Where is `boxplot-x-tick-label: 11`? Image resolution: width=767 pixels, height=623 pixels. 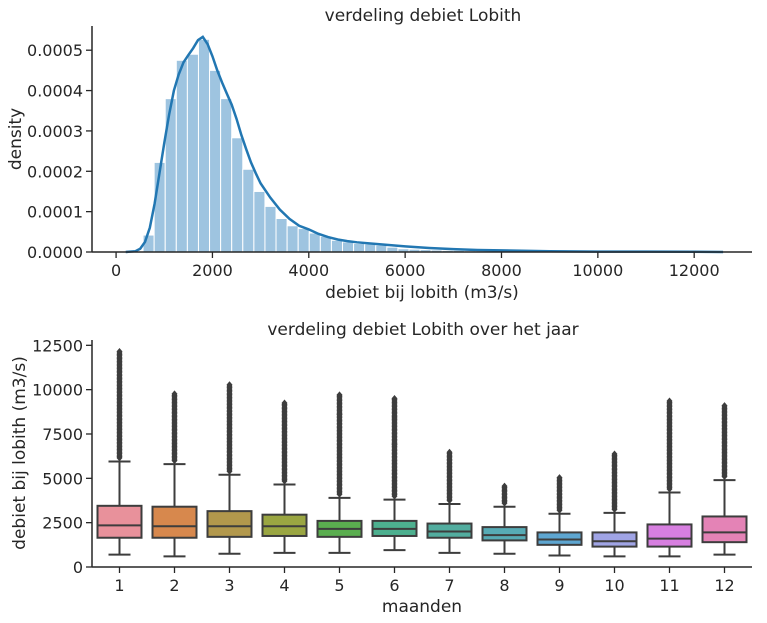 boxplot-x-tick-label: 11 is located at coordinates (669, 585).